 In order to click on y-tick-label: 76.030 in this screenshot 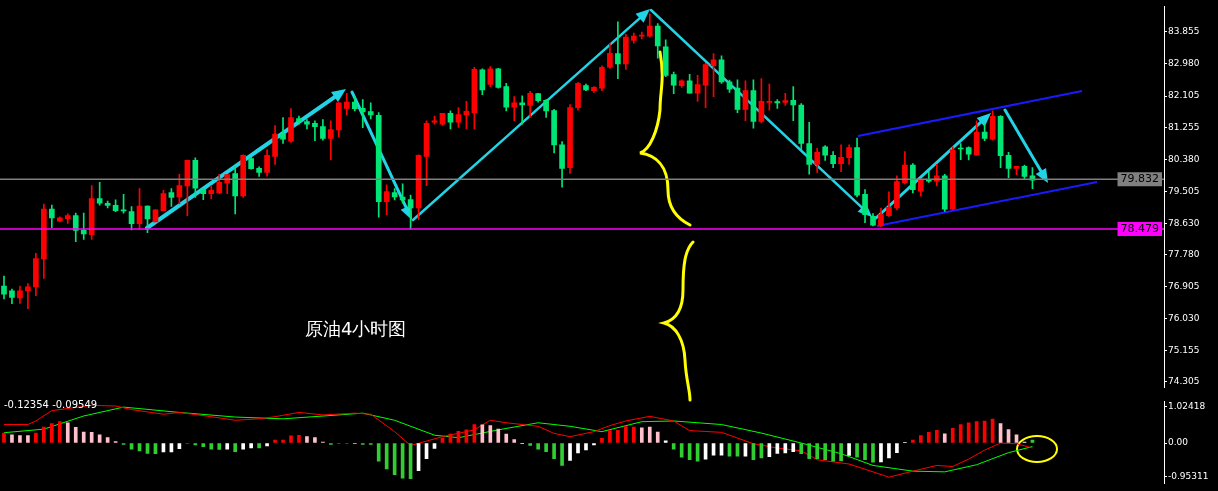, I will do `click(1184, 318)`.